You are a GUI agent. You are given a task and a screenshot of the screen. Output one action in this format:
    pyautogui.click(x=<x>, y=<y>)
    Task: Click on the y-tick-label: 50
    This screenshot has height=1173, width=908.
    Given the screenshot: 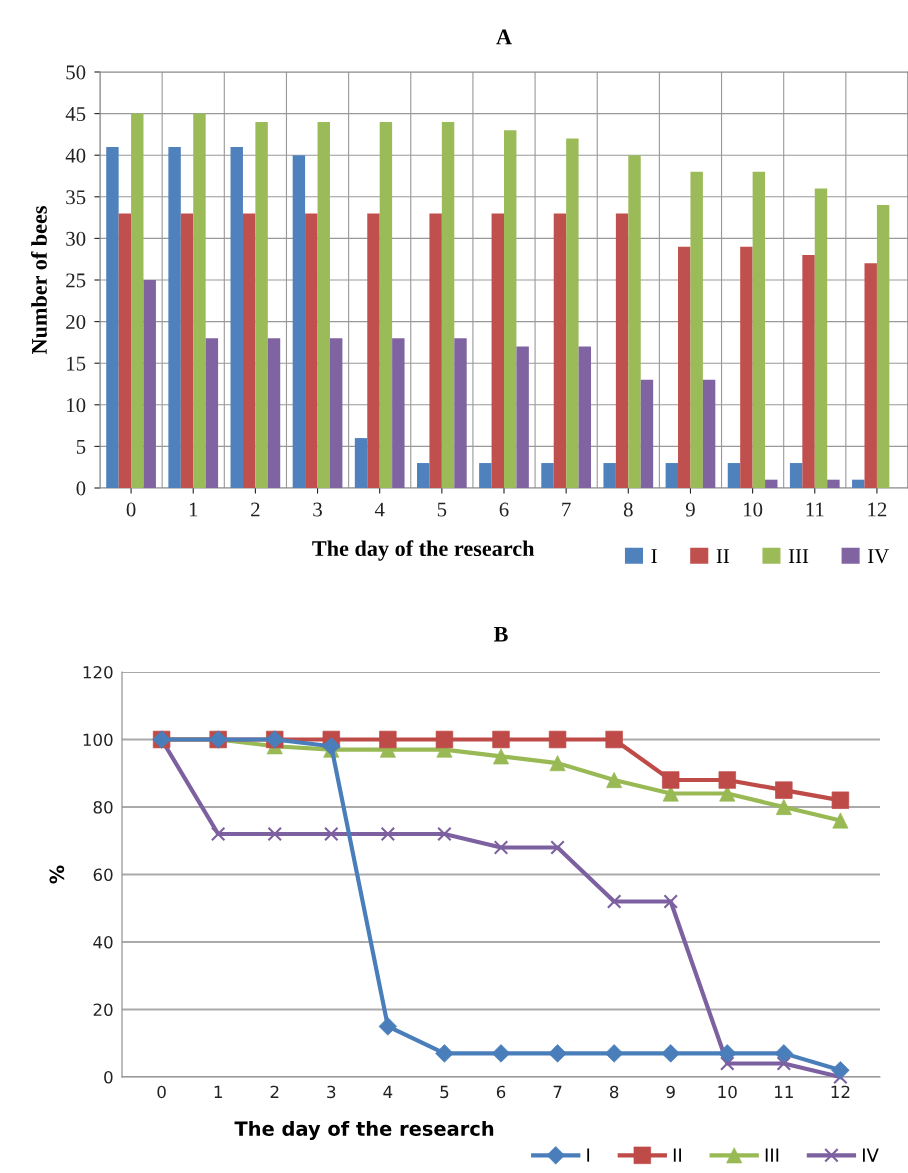 What is the action you would take?
    pyautogui.click(x=76, y=72)
    